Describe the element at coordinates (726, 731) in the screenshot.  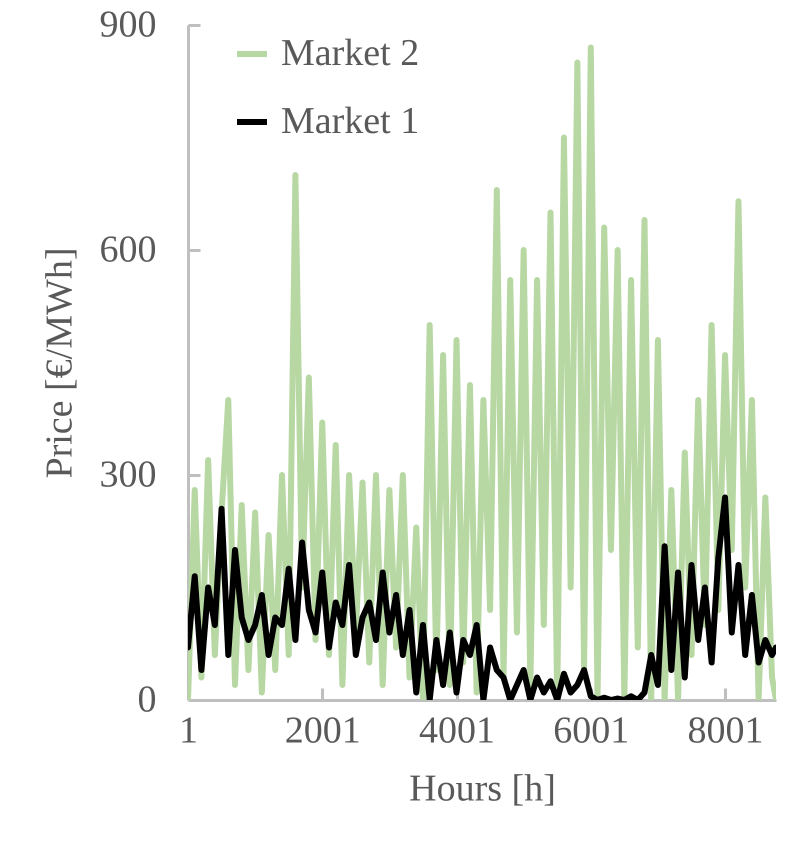
I see `x-tick-label: 8001` at that location.